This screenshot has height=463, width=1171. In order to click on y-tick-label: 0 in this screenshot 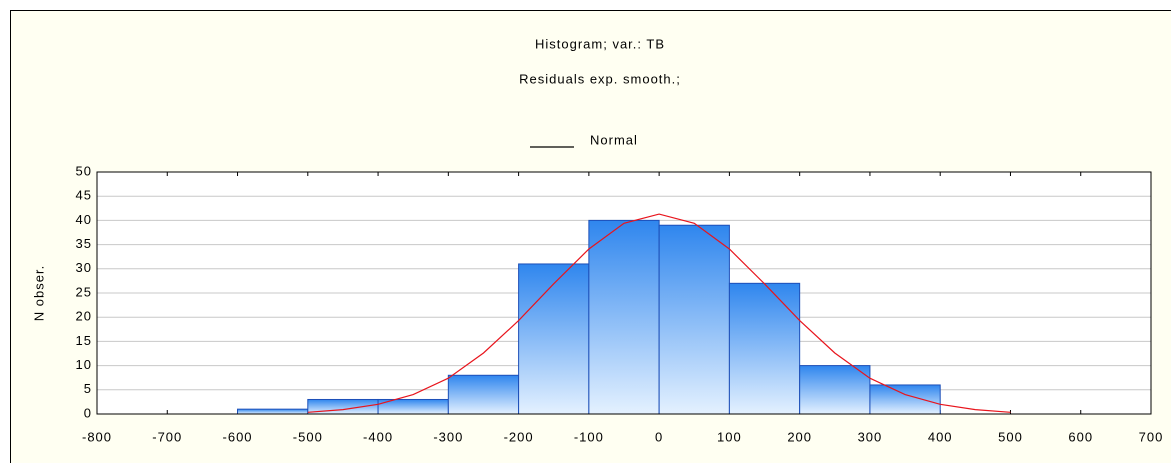, I will do `click(88, 412)`.